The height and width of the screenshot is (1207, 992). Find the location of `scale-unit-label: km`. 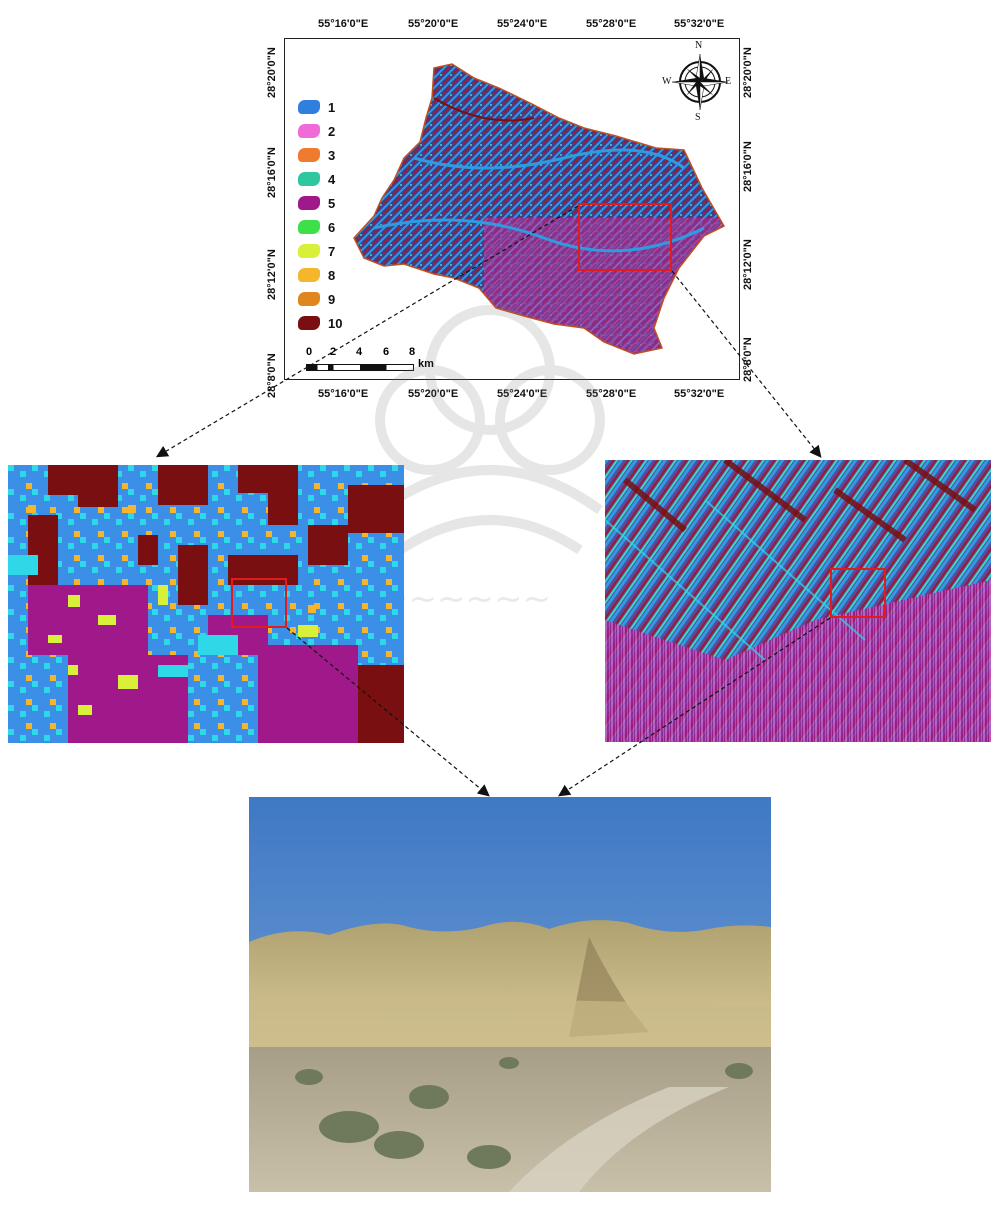

scale-unit-label: km is located at coordinates (426, 364).